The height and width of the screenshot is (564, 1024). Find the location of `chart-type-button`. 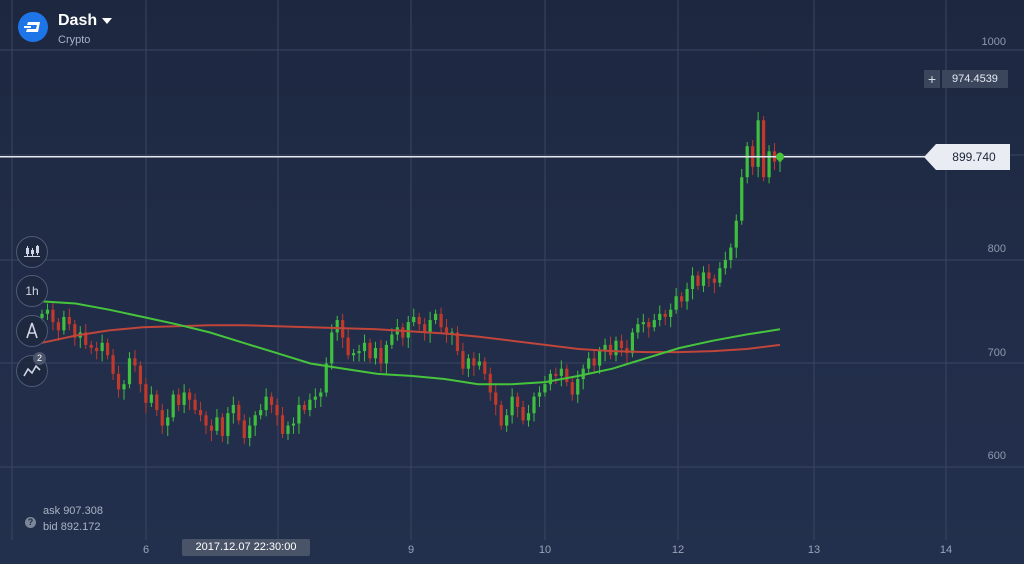

chart-type-button is located at coordinates (32, 252).